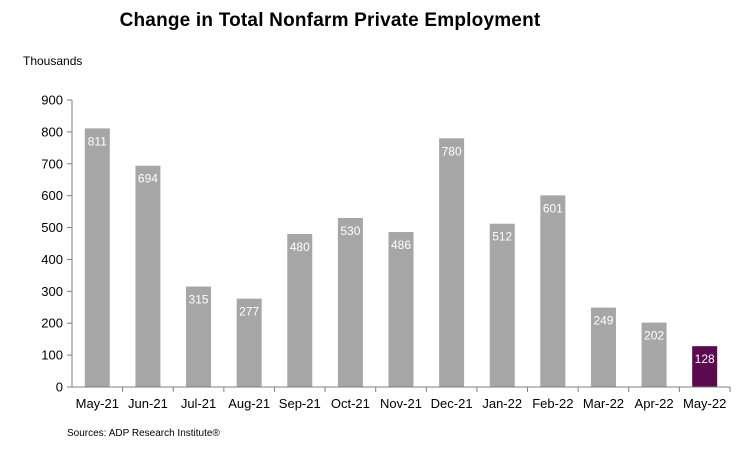 Image resolution: width=745 pixels, height=464 pixels. What do you see at coordinates (59, 387) in the screenshot?
I see `y-tick-label: 0` at bounding box center [59, 387].